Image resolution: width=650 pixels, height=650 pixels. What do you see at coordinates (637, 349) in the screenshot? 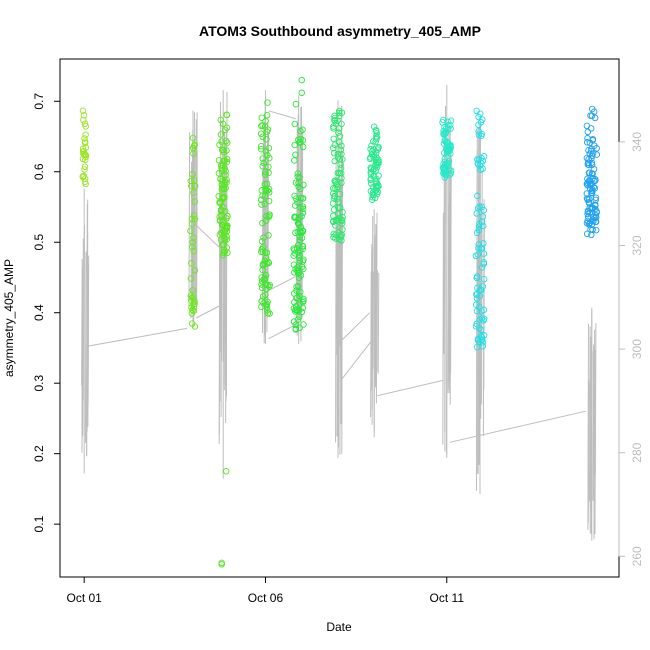
I see `y2-tick-label: 300` at bounding box center [637, 349].